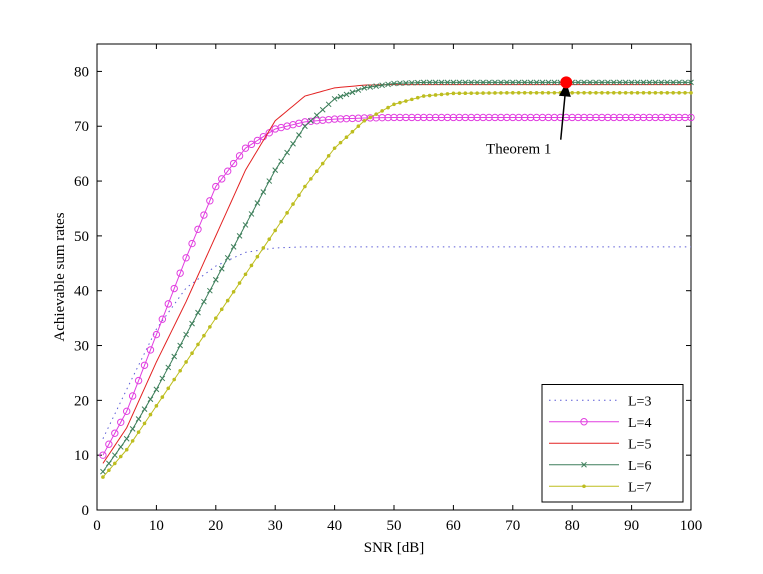 This screenshot has height=574, width=763. Describe the element at coordinates (453, 526) in the screenshot. I see `x-tick-label: 60` at that location.